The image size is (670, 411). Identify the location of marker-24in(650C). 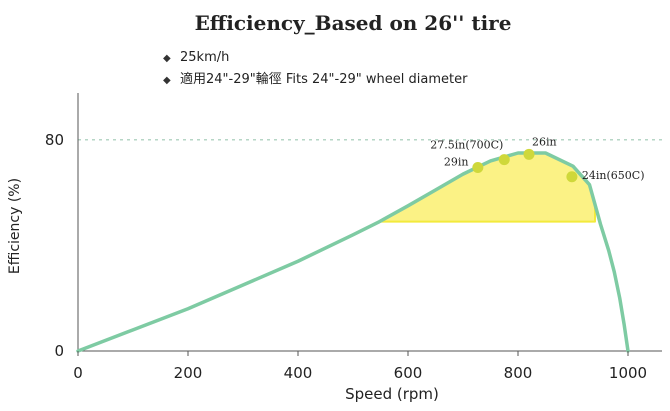
(572, 177).